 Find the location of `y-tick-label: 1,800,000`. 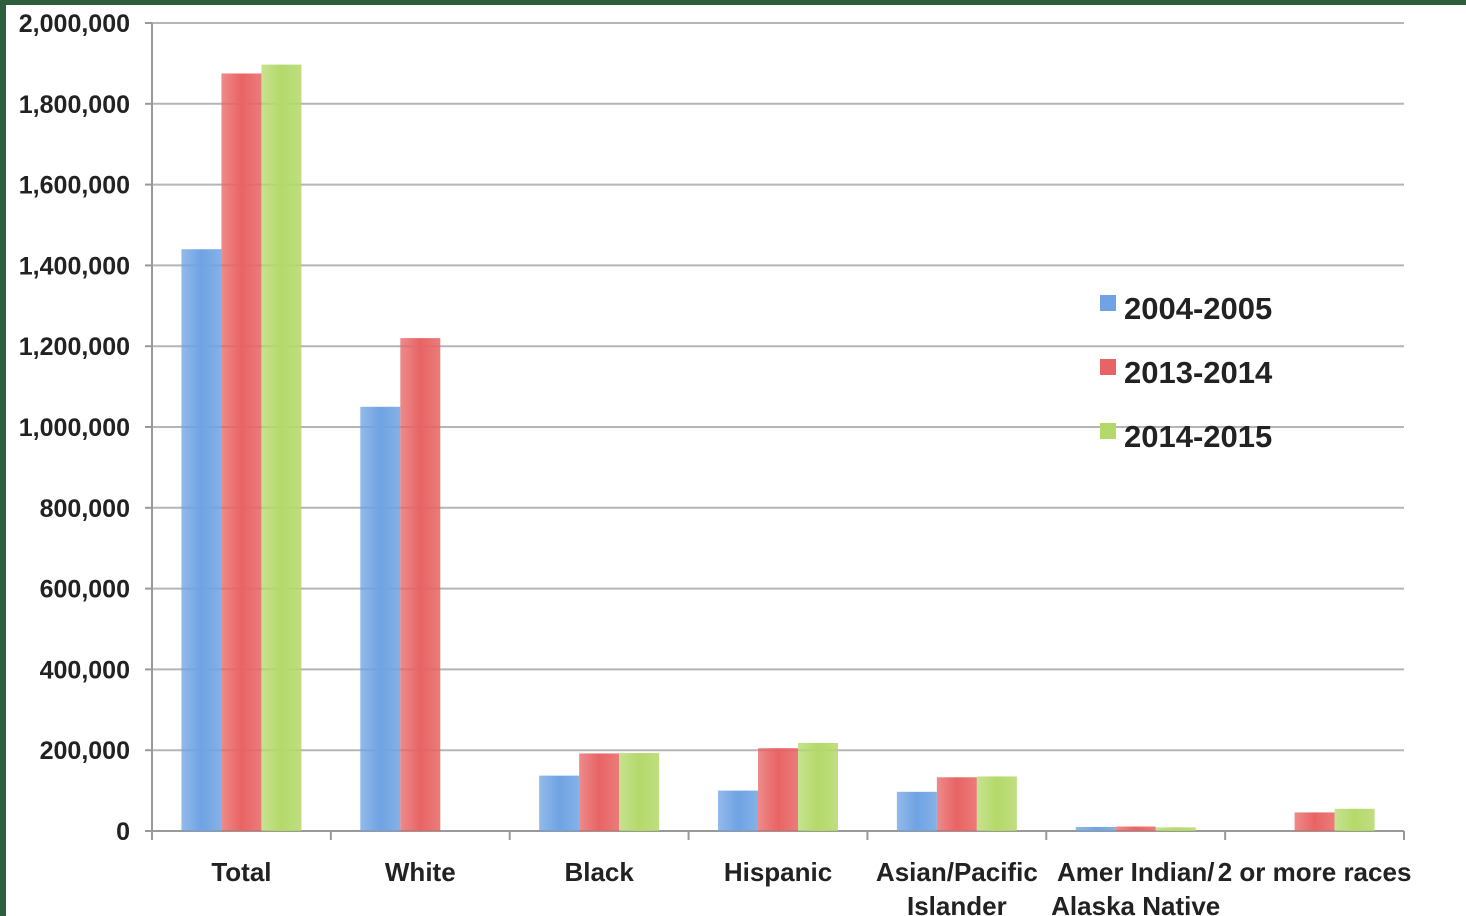

y-tick-label: 1,800,000 is located at coordinates (74, 105).